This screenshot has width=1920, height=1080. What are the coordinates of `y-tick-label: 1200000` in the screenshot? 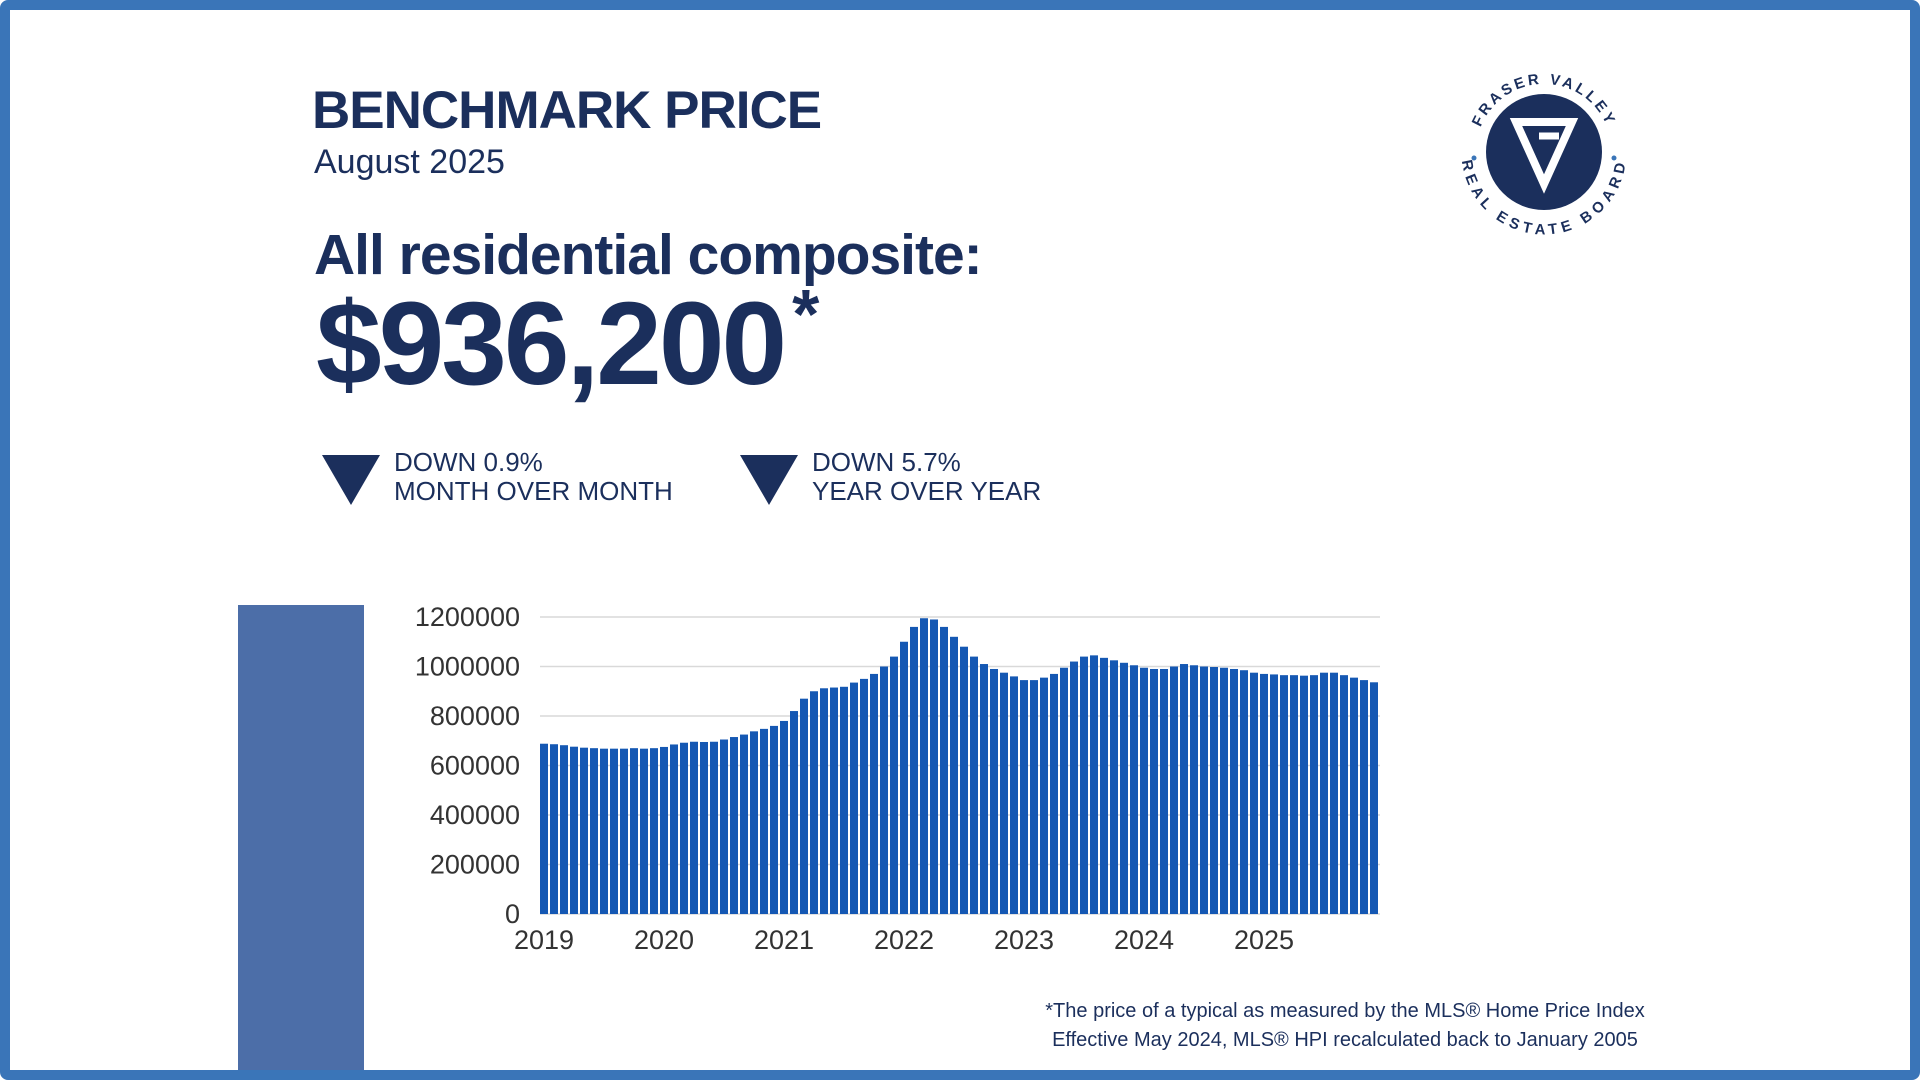 It's located at (467, 617).